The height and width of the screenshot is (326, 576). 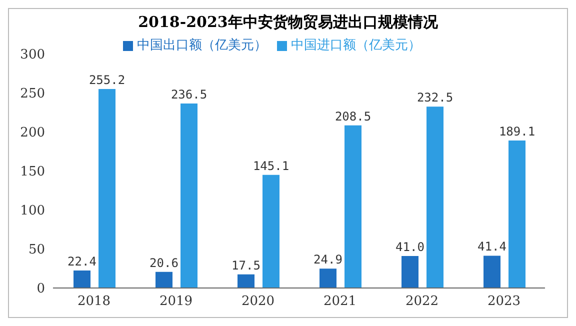 I want to click on data-label: 24.9, so click(x=328, y=259).